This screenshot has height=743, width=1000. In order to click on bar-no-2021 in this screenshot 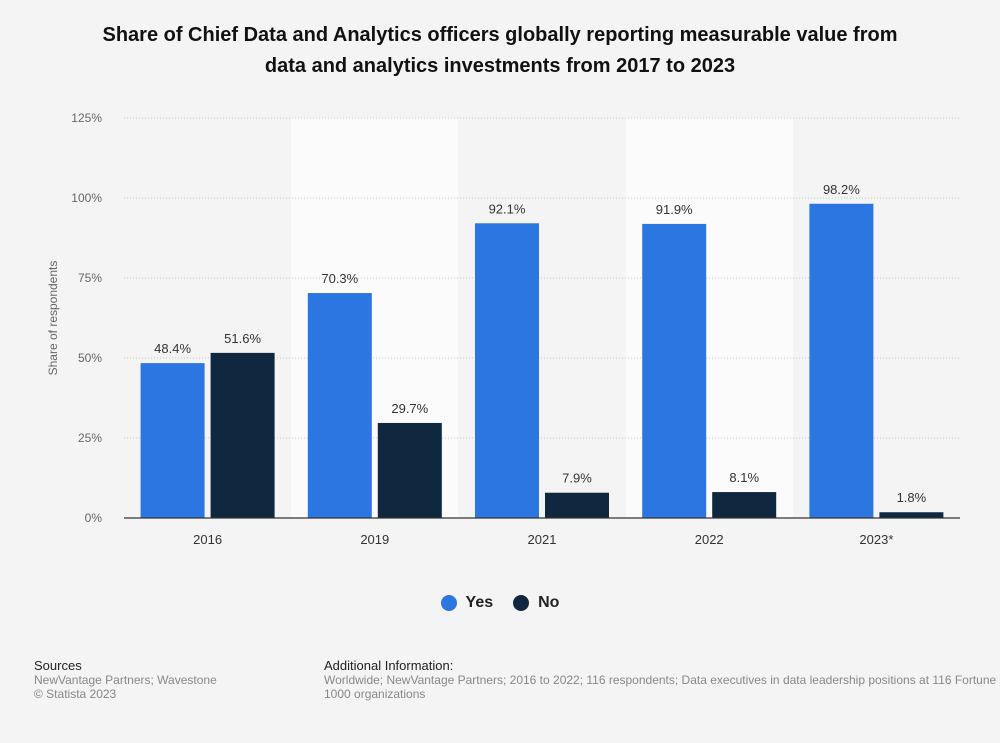, I will do `click(577, 505)`.